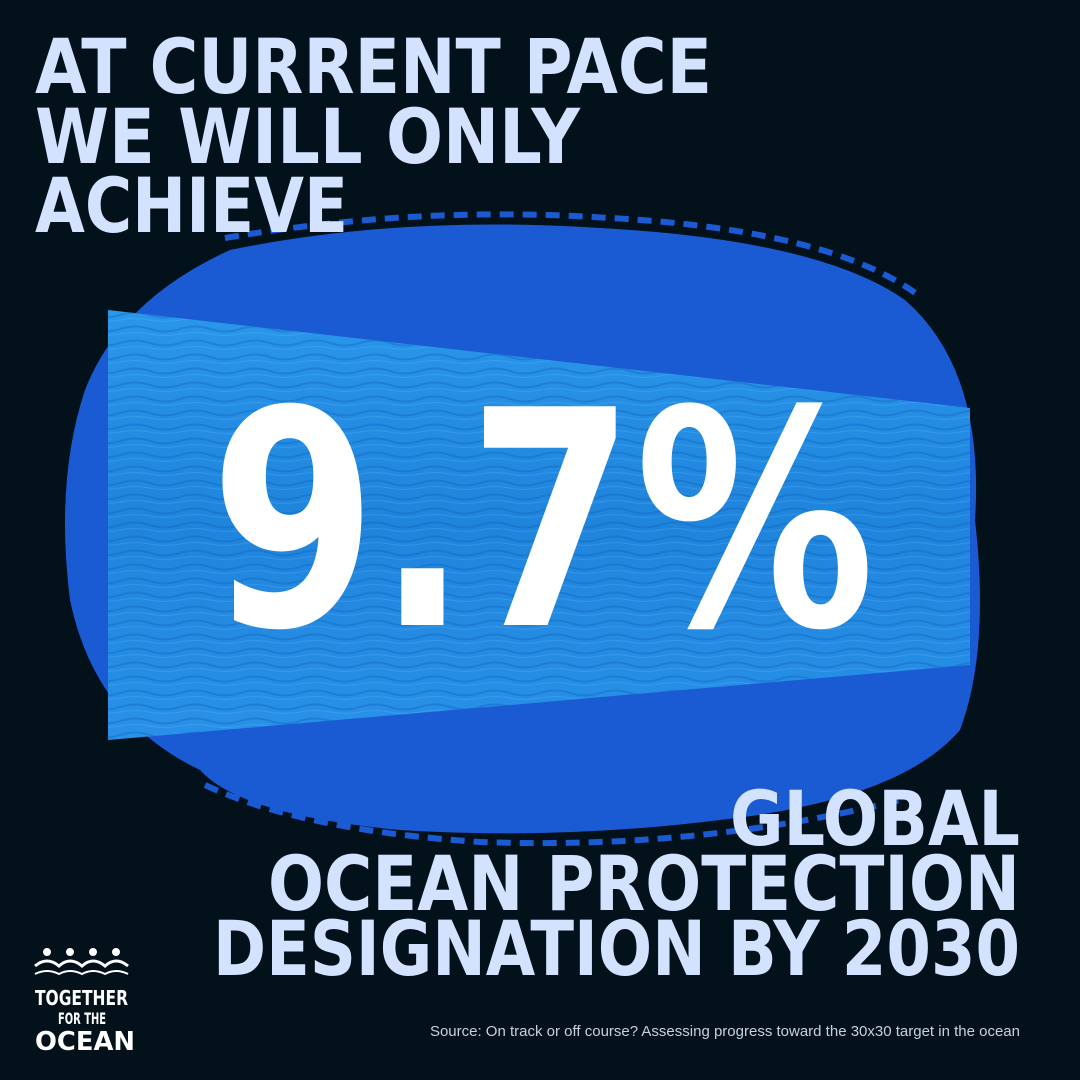 This screenshot has width=1080, height=1080. I want to click on headline-line: AT CURRENT PACE, so click(373, 66).